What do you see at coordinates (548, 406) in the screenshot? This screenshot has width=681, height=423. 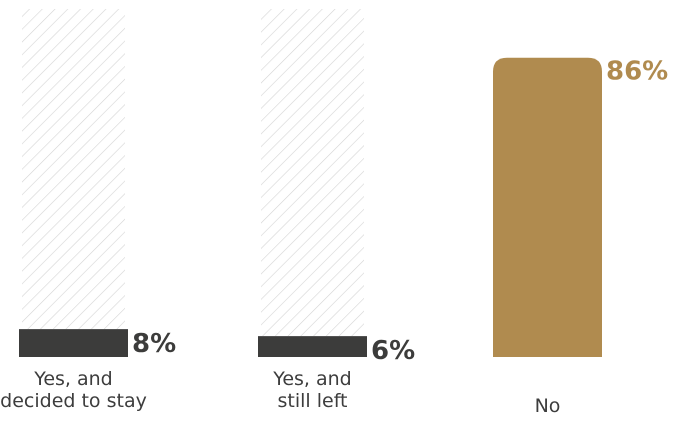 I see `category-label-2: No` at bounding box center [548, 406].